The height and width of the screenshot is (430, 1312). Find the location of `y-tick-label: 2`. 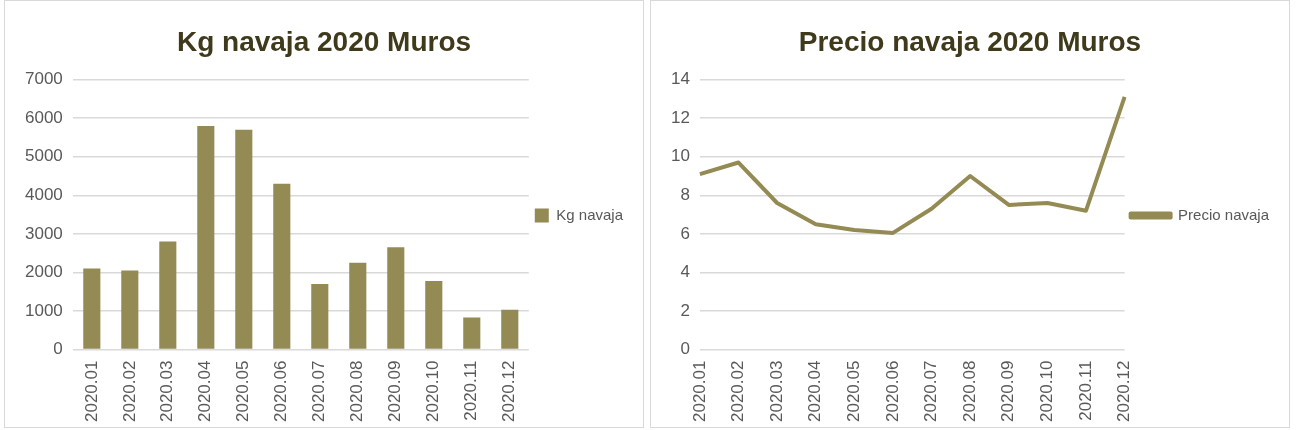

y-tick-label: 2 is located at coordinates (685, 310).